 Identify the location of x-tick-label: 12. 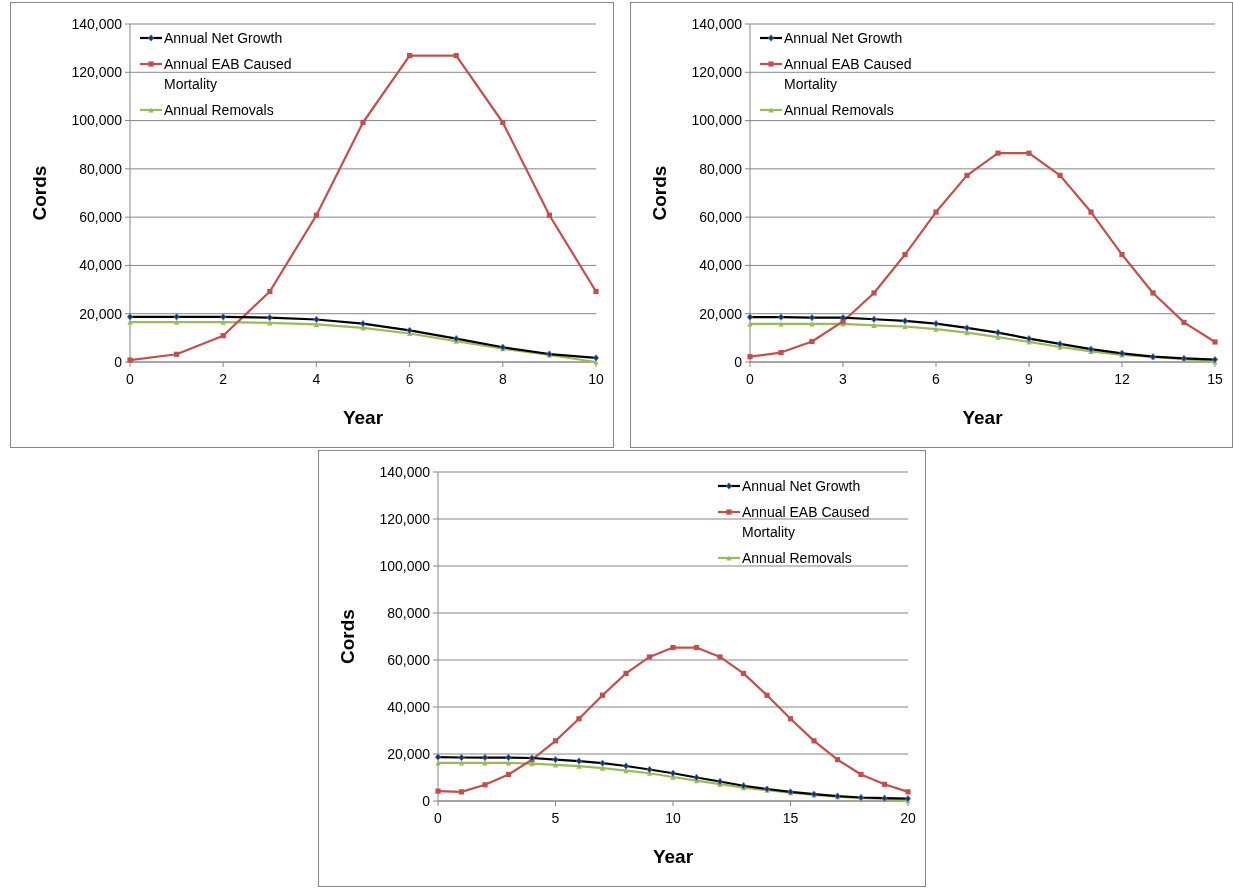
(1122, 379).